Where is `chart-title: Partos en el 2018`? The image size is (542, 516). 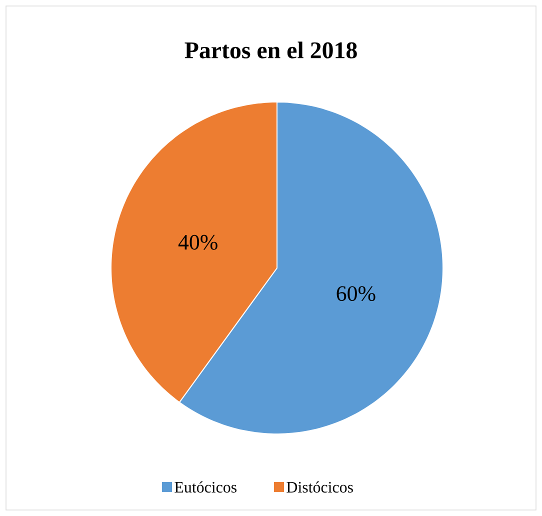
chart-title: Partos en el 2018 is located at coordinates (270, 50).